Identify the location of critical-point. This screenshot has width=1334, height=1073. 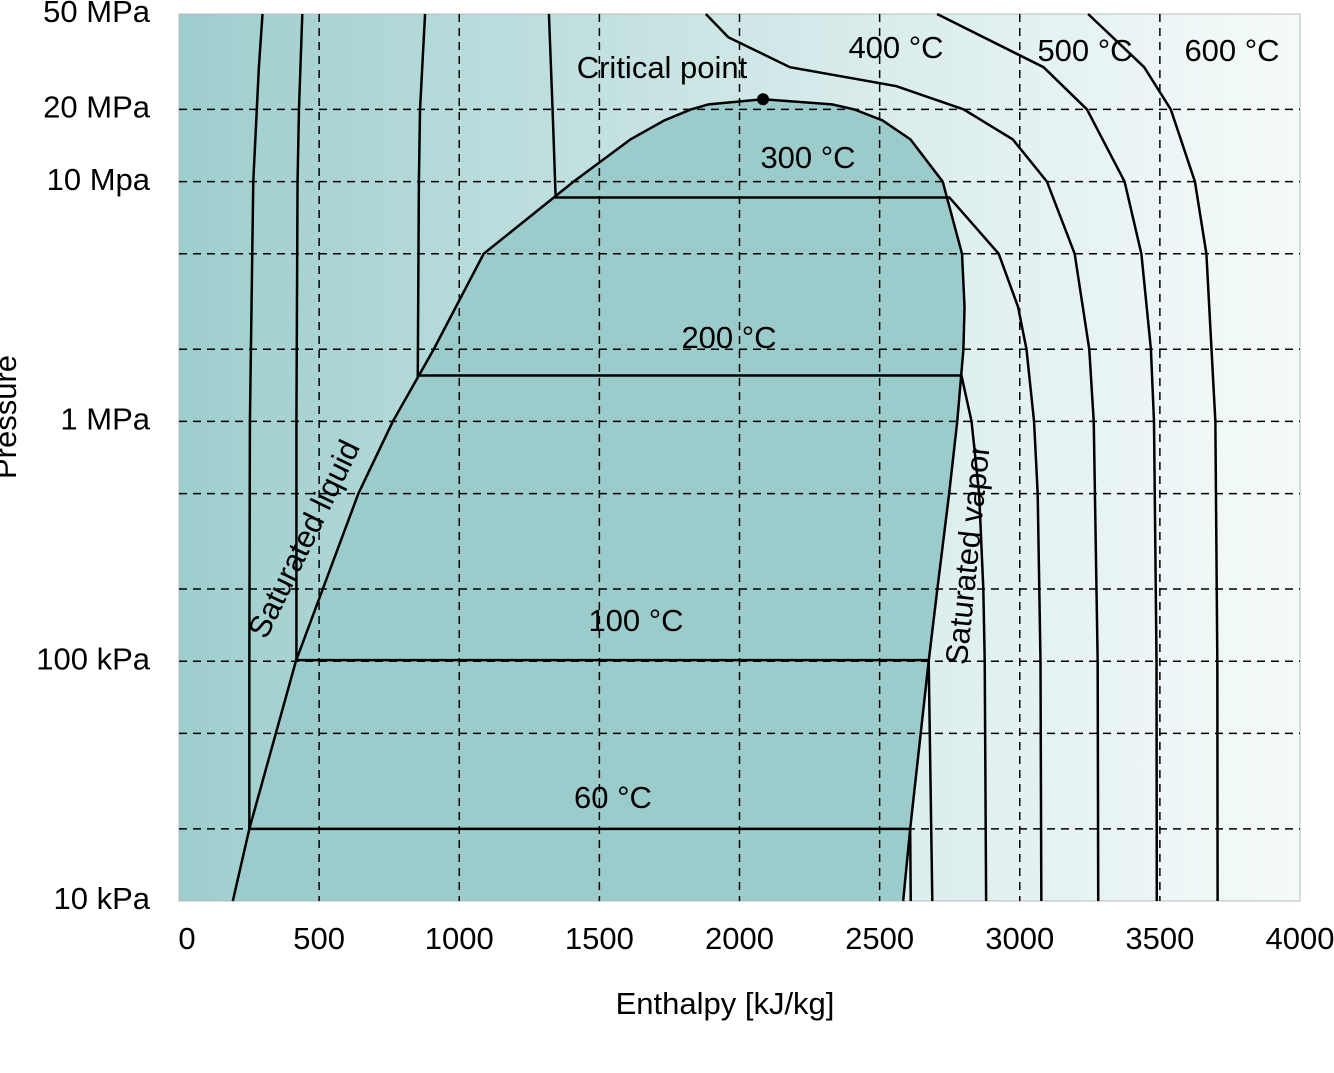
(763, 99).